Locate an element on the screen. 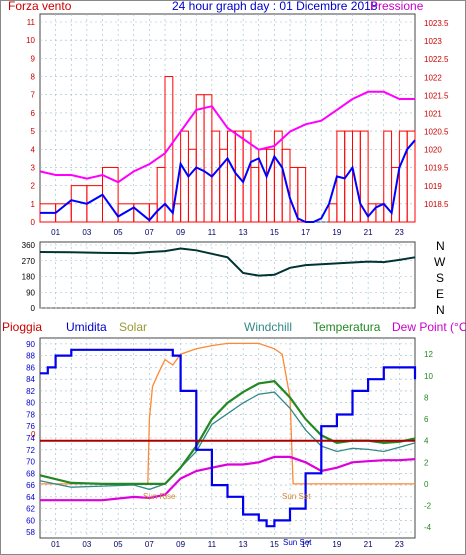  dewpoint-line is located at coordinates (228, 478).